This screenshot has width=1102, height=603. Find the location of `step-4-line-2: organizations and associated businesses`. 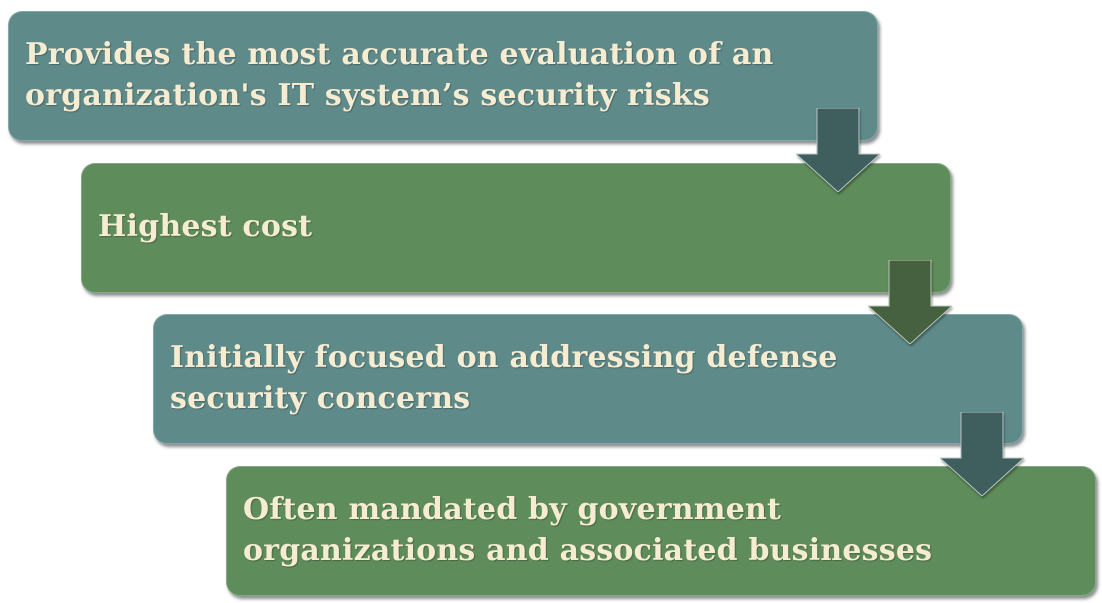

step-4-line-2: organizations and associated businesses is located at coordinates (588, 550).